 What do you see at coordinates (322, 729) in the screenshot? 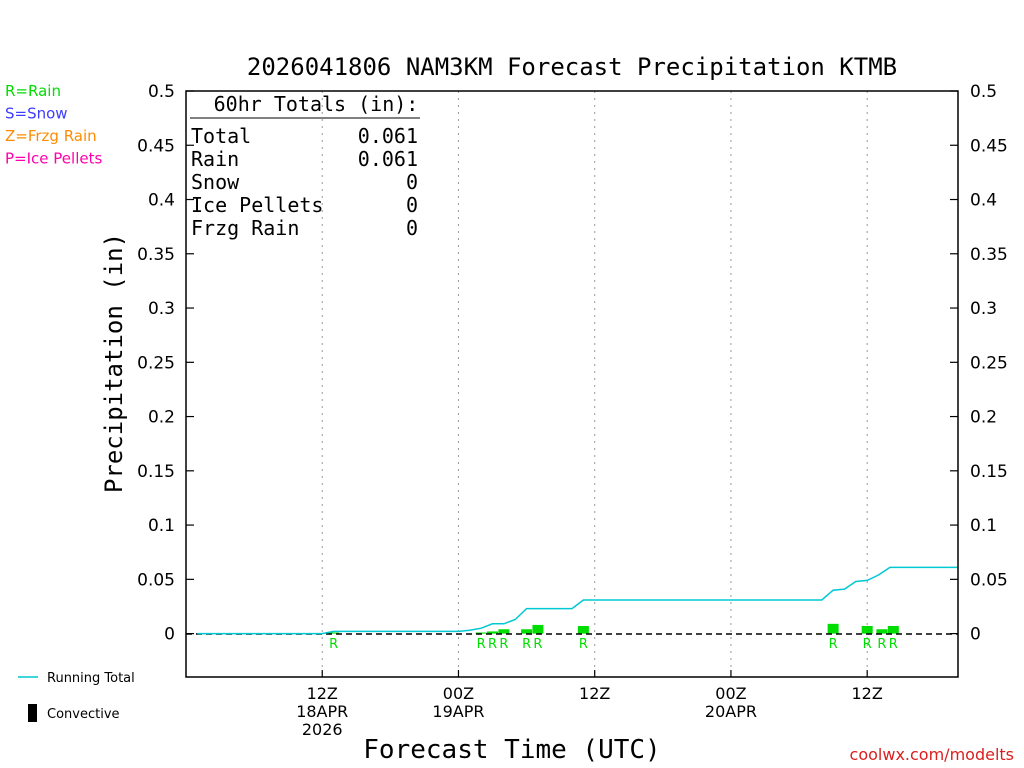
I see `x-tick-label: 2026` at bounding box center [322, 729].